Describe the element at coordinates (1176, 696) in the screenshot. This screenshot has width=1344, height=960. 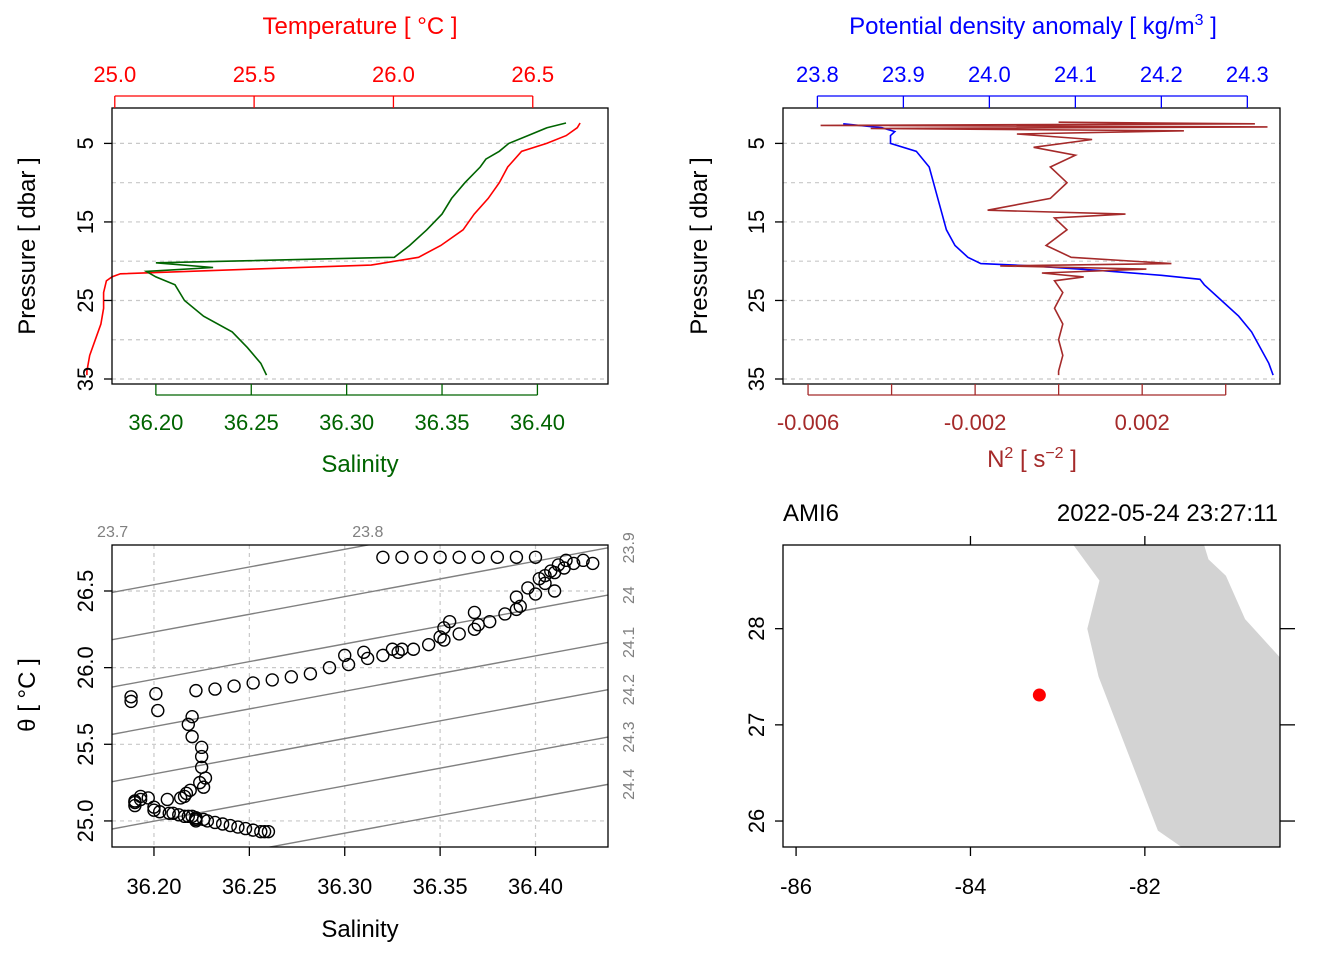
I see `land-polygon` at that location.